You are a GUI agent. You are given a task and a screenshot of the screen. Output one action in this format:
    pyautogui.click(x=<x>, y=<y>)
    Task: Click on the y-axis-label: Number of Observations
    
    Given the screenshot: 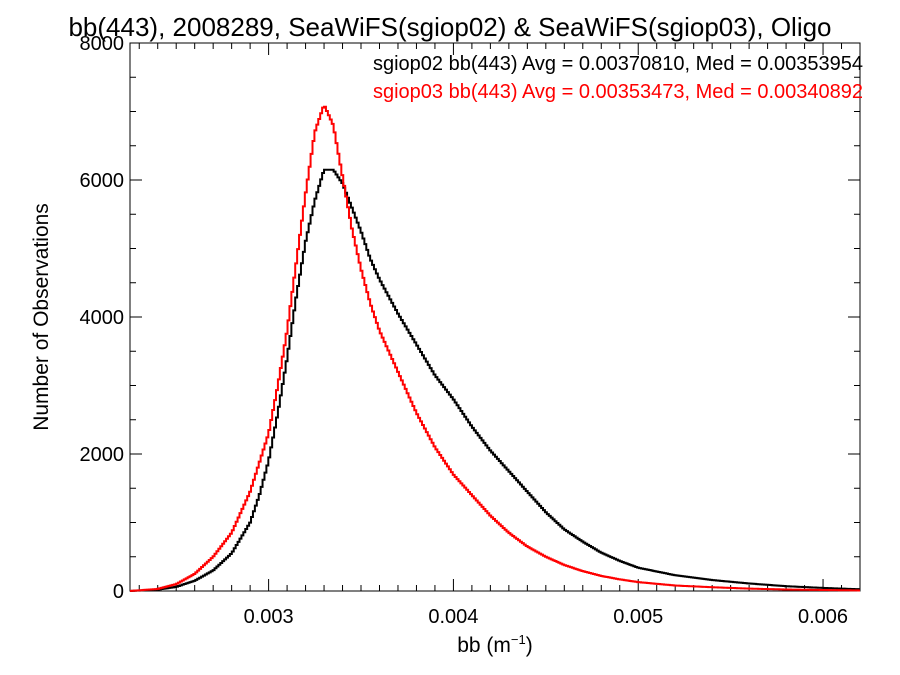 What is the action you would take?
    pyautogui.click(x=41, y=317)
    